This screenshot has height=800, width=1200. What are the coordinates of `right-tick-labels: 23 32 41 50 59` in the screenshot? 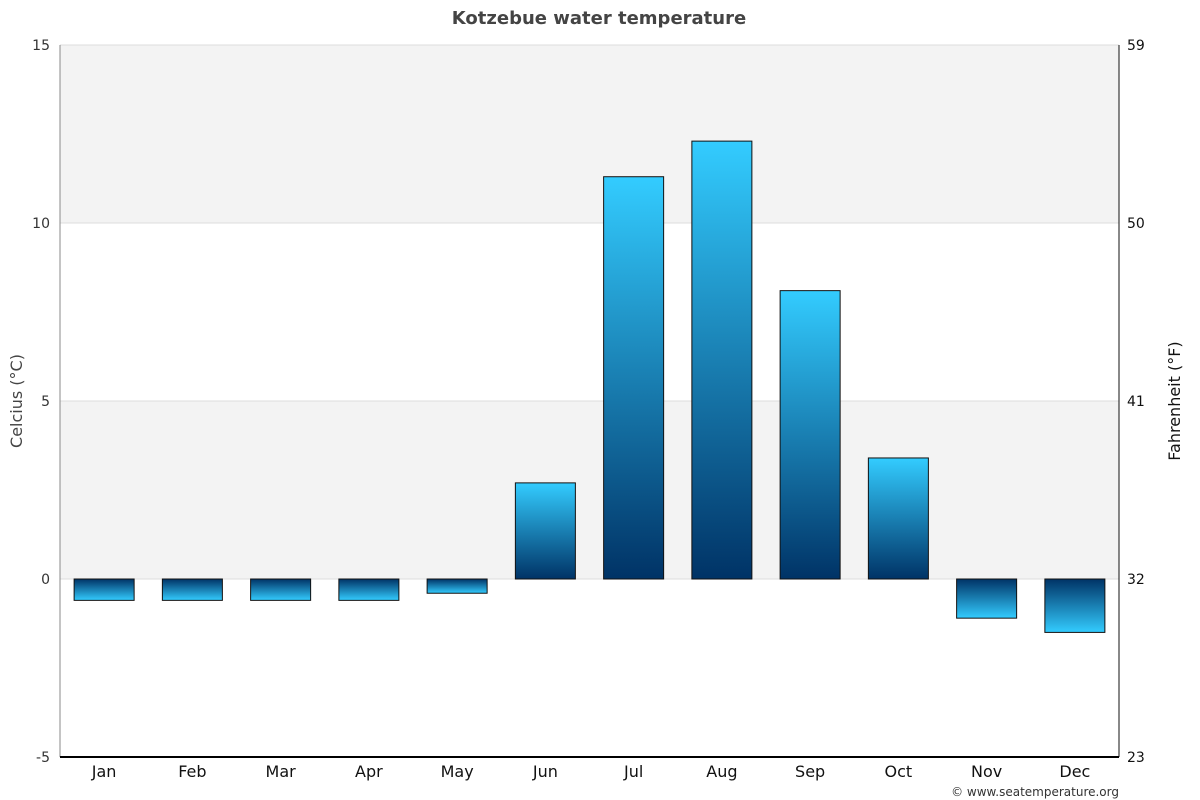 It's located at (1136, 402).